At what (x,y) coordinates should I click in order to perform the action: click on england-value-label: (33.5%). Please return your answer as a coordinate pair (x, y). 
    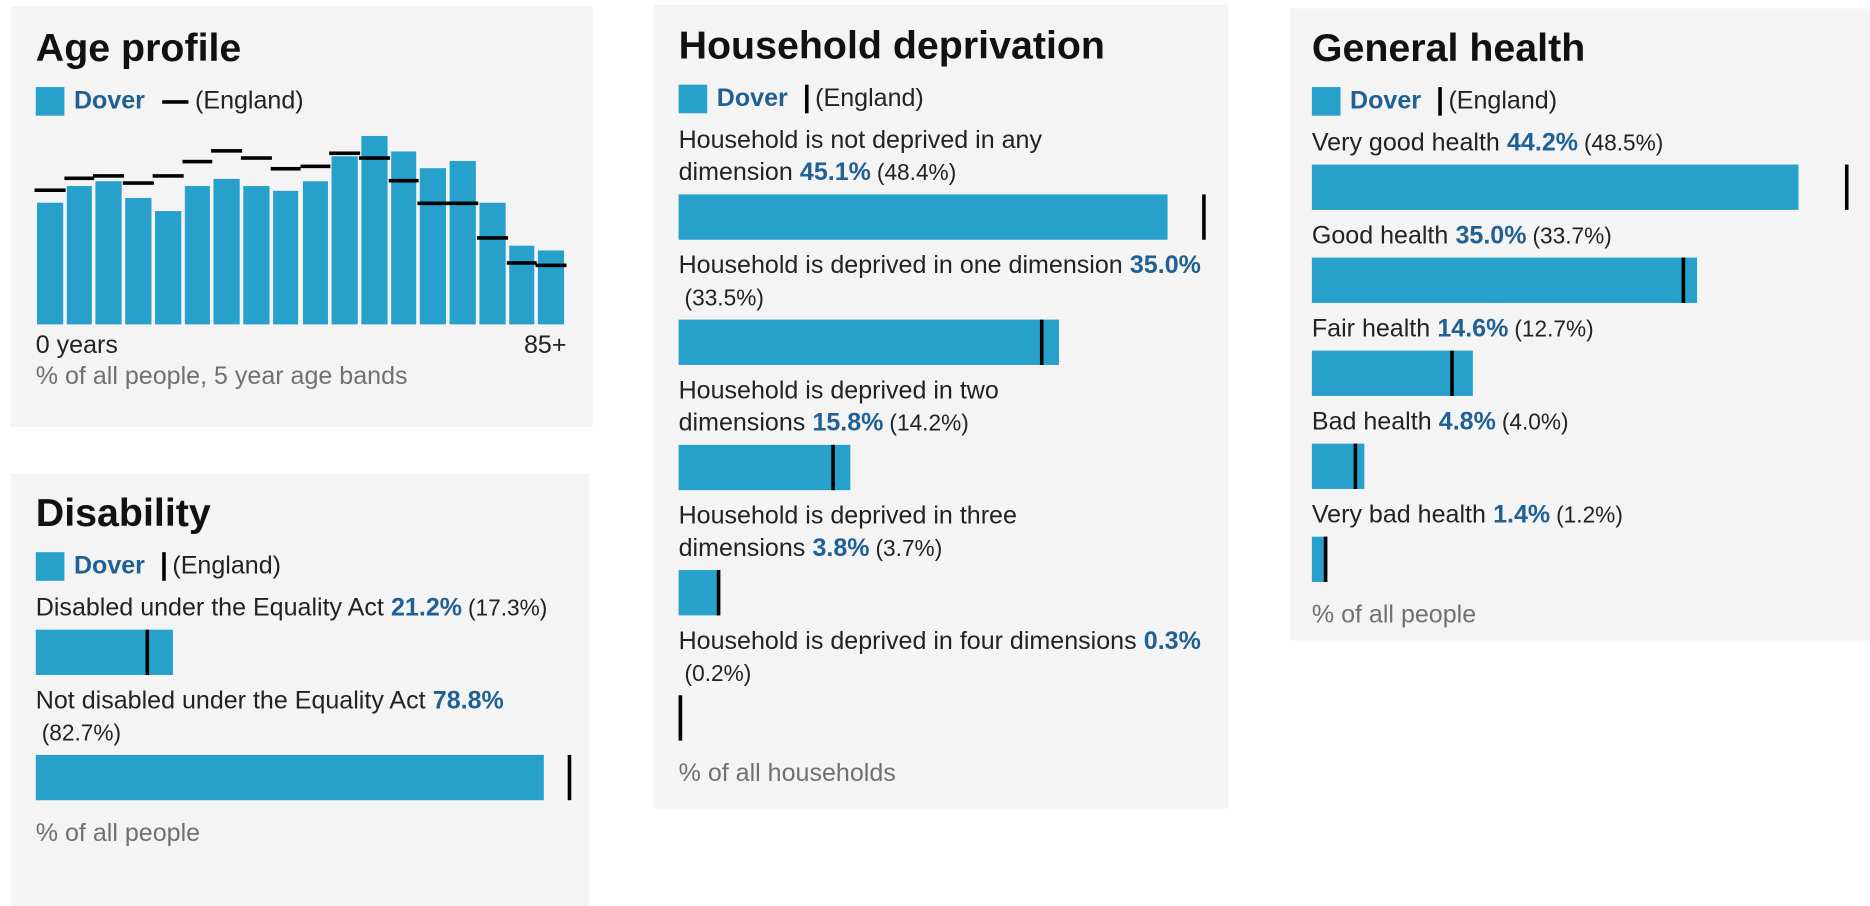
    Looking at the image, I should click on (724, 299).